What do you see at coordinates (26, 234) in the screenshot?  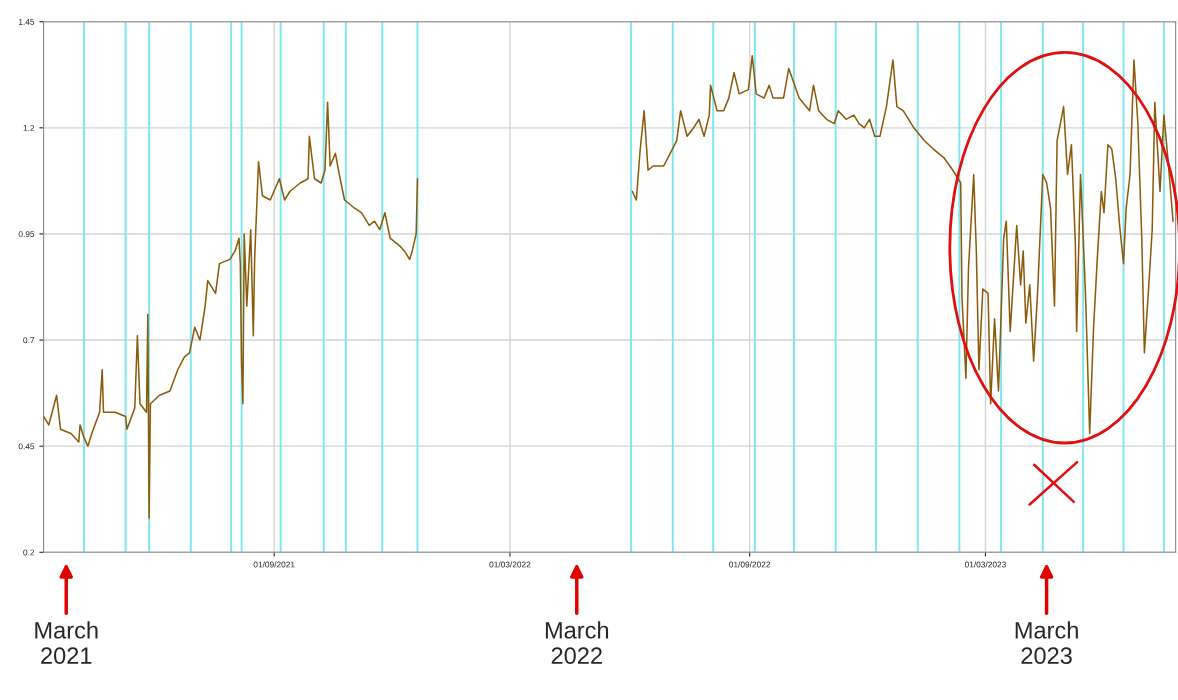 I see `y-tick-label: 0.95` at bounding box center [26, 234].